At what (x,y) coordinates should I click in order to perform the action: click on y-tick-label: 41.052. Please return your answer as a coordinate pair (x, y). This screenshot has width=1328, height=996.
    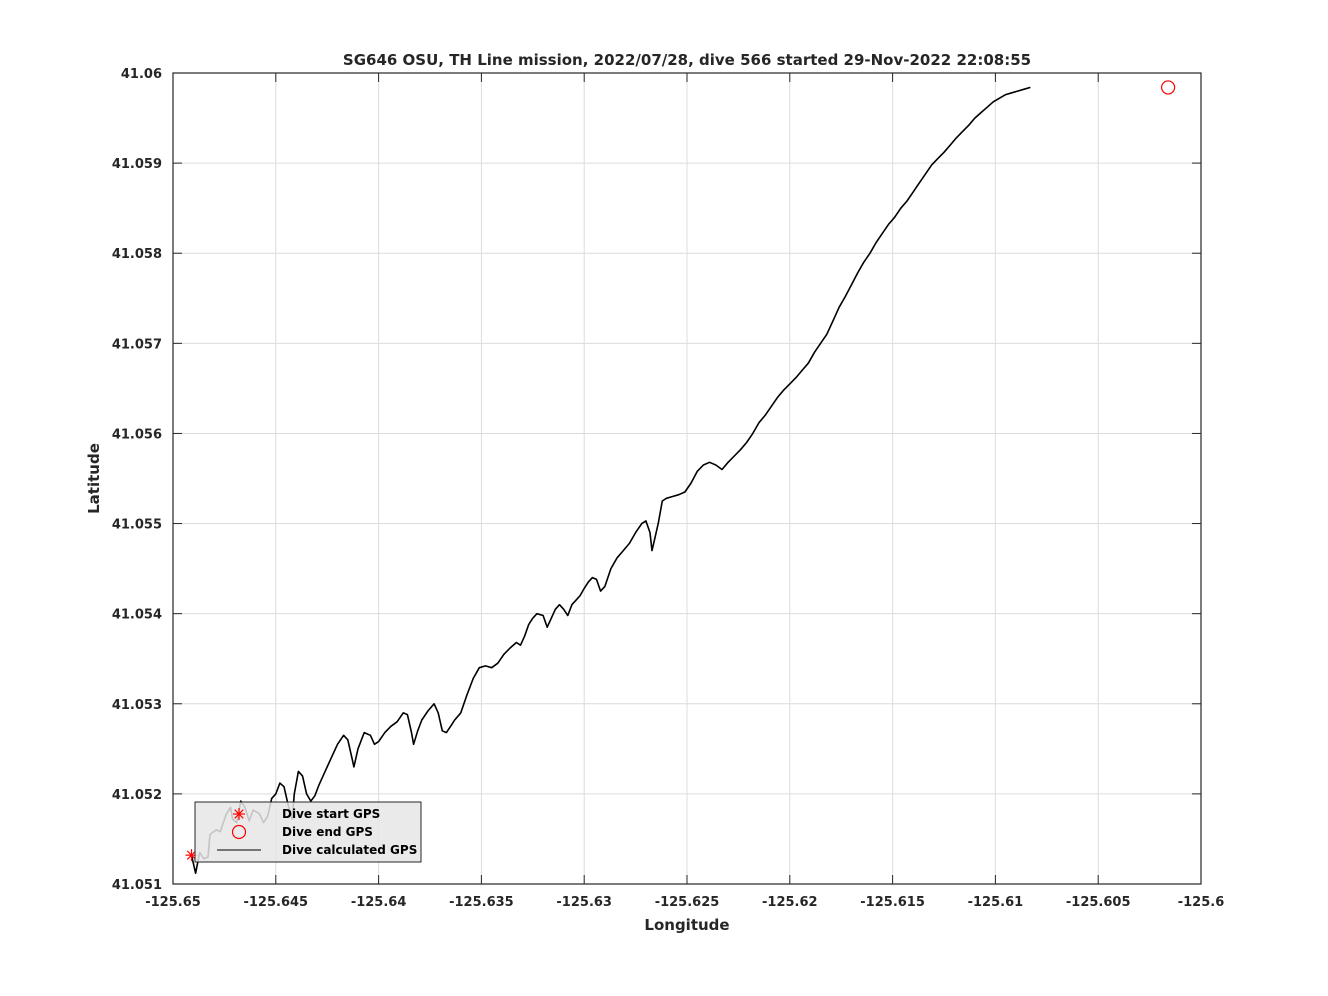
    Looking at the image, I should click on (137, 795).